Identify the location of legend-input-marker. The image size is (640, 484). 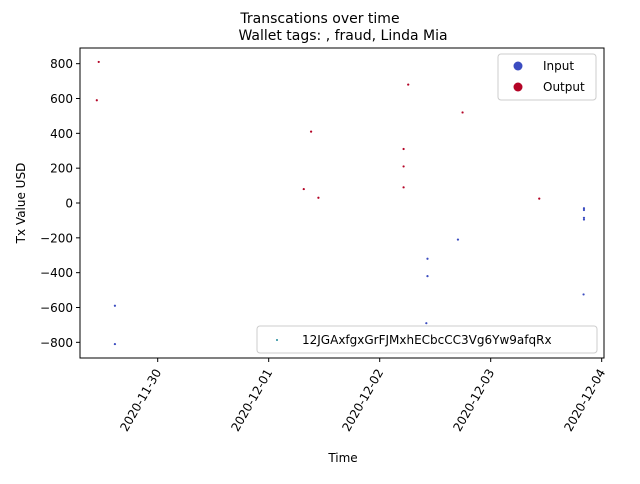
(518, 66).